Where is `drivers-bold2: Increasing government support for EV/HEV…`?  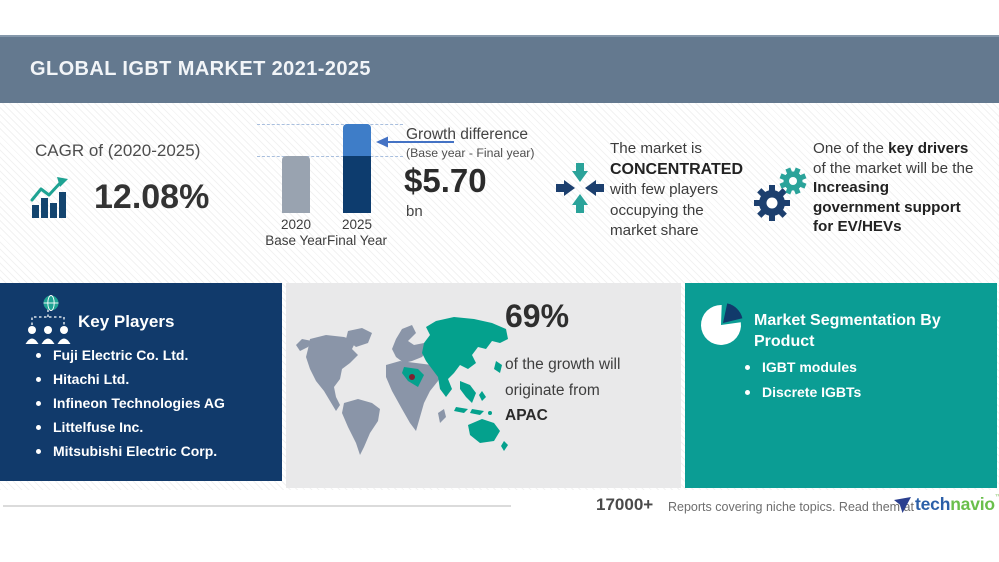 drivers-bold2: Increasing government support for EV/HEV… is located at coordinates (887, 207).